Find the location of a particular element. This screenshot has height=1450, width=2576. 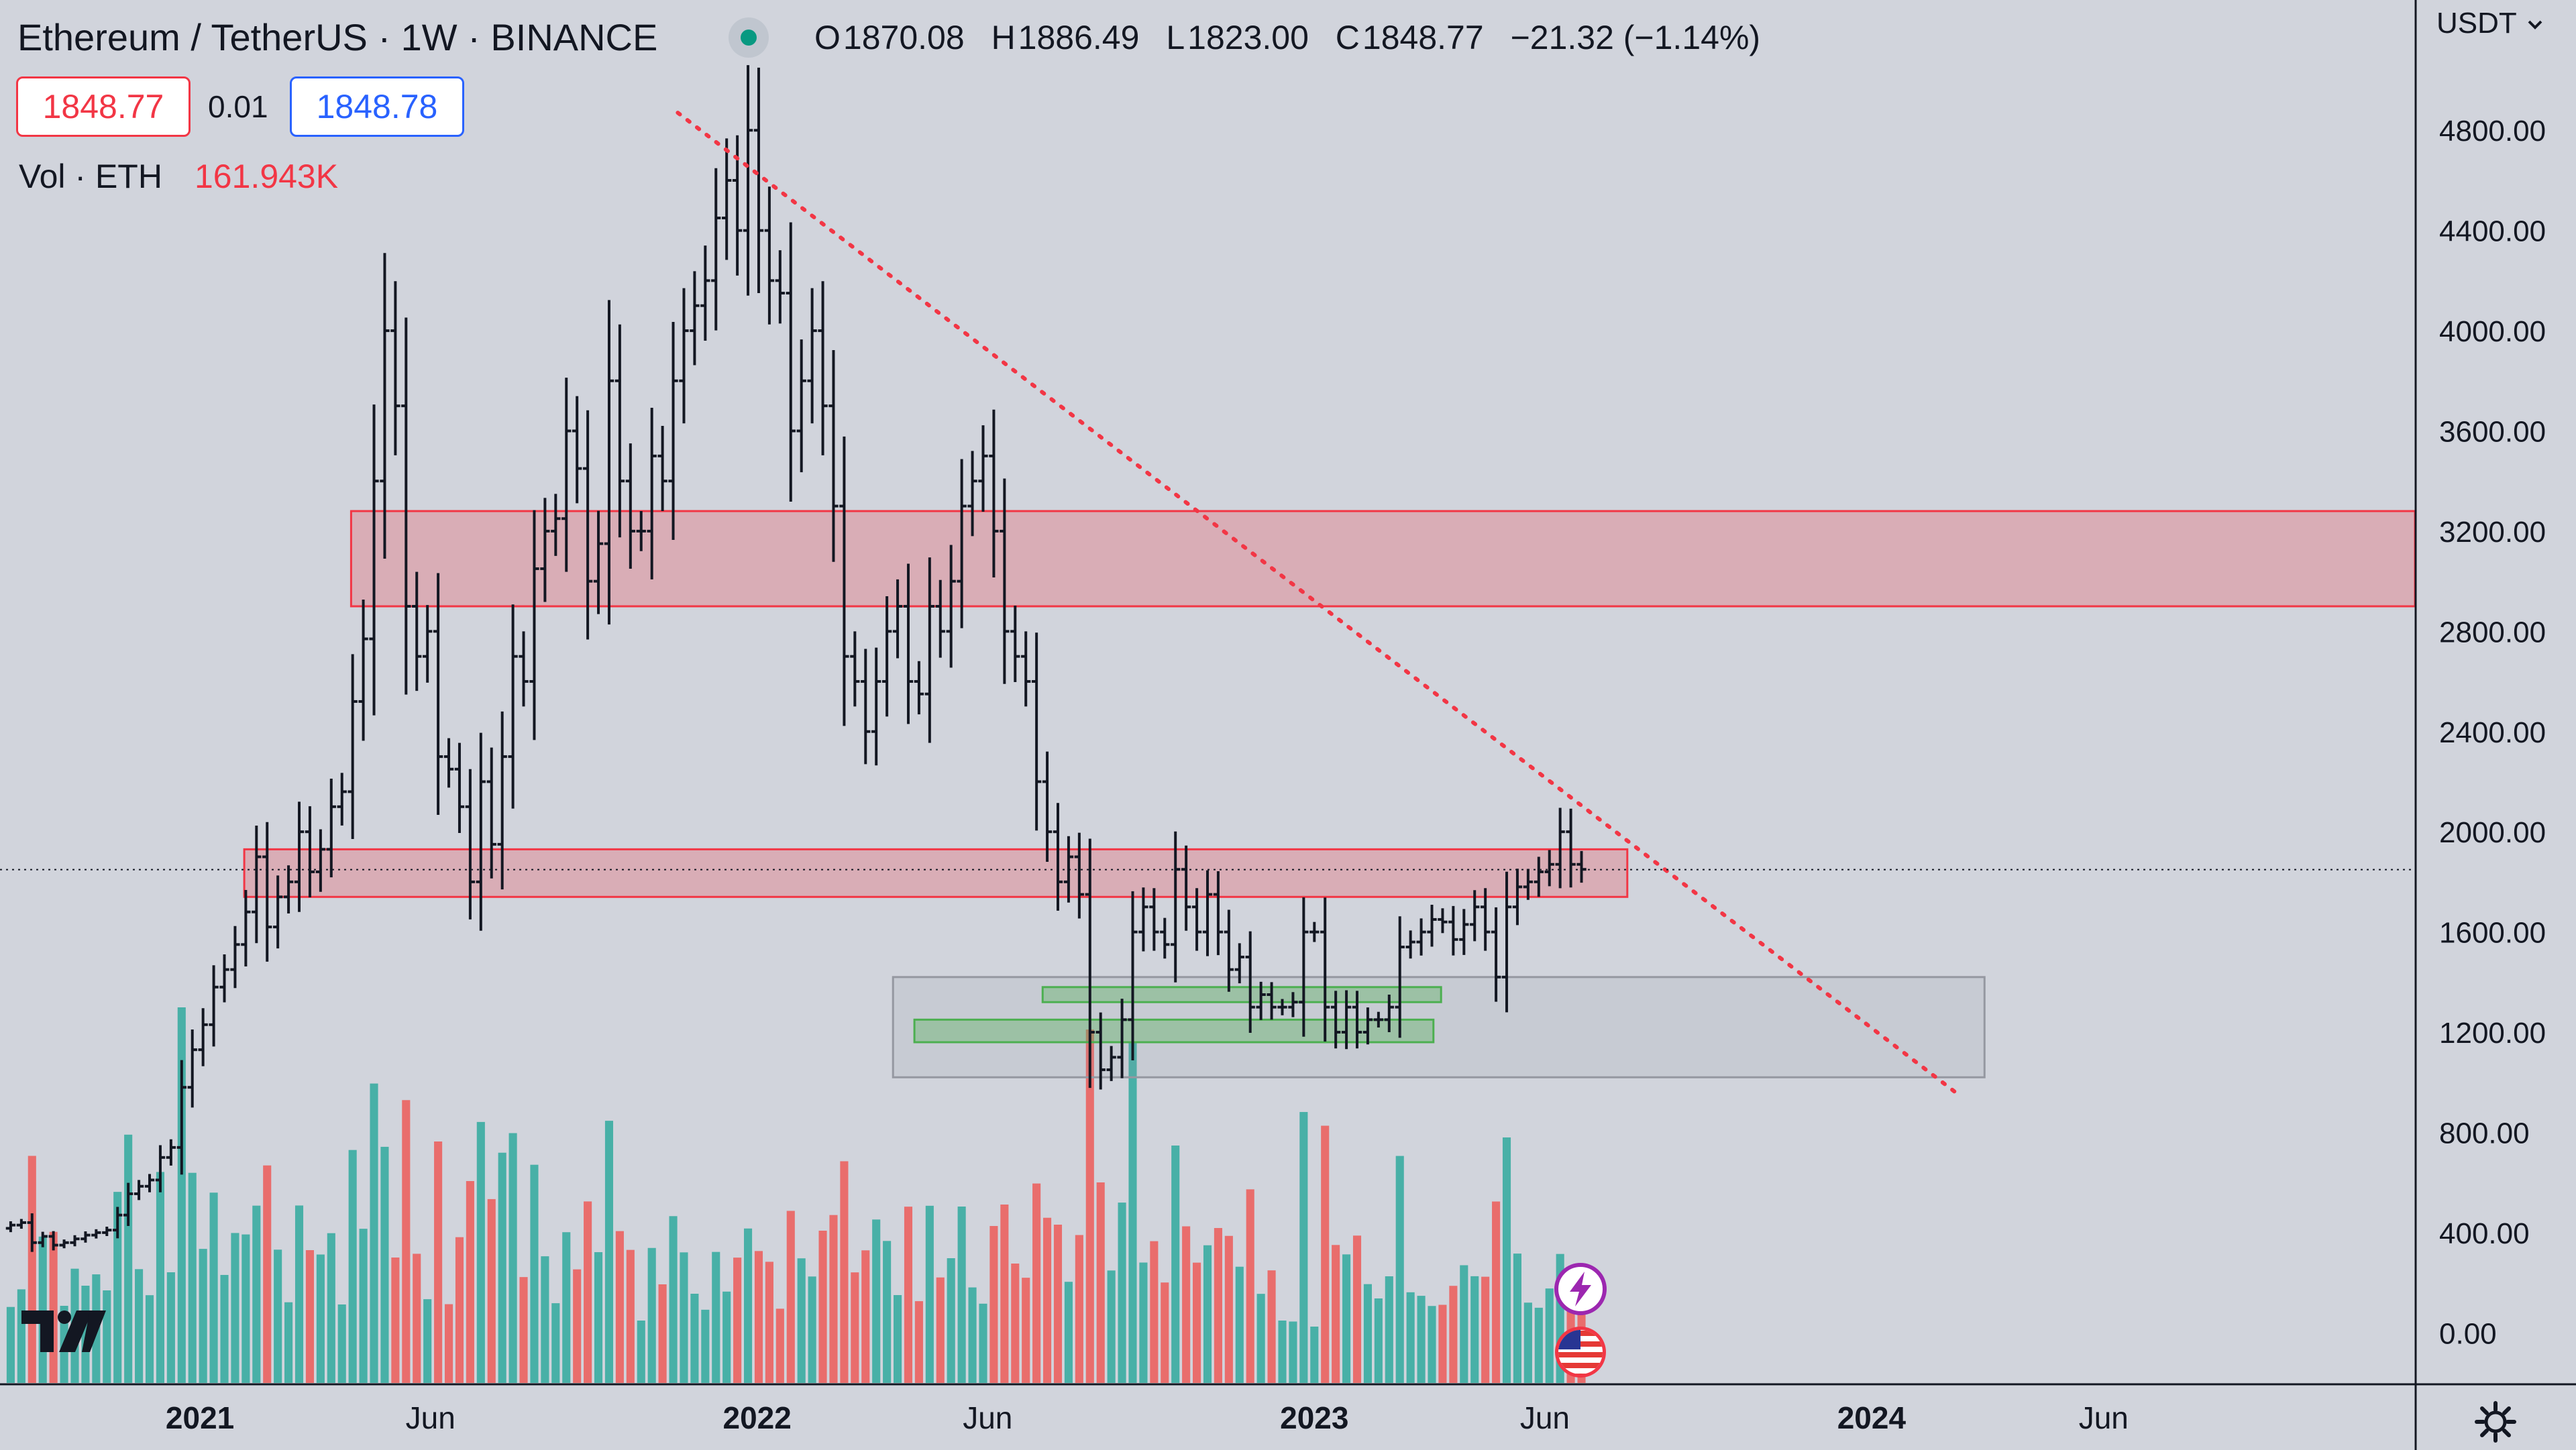

resistance-zone-upper is located at coordinates (1383, 559).